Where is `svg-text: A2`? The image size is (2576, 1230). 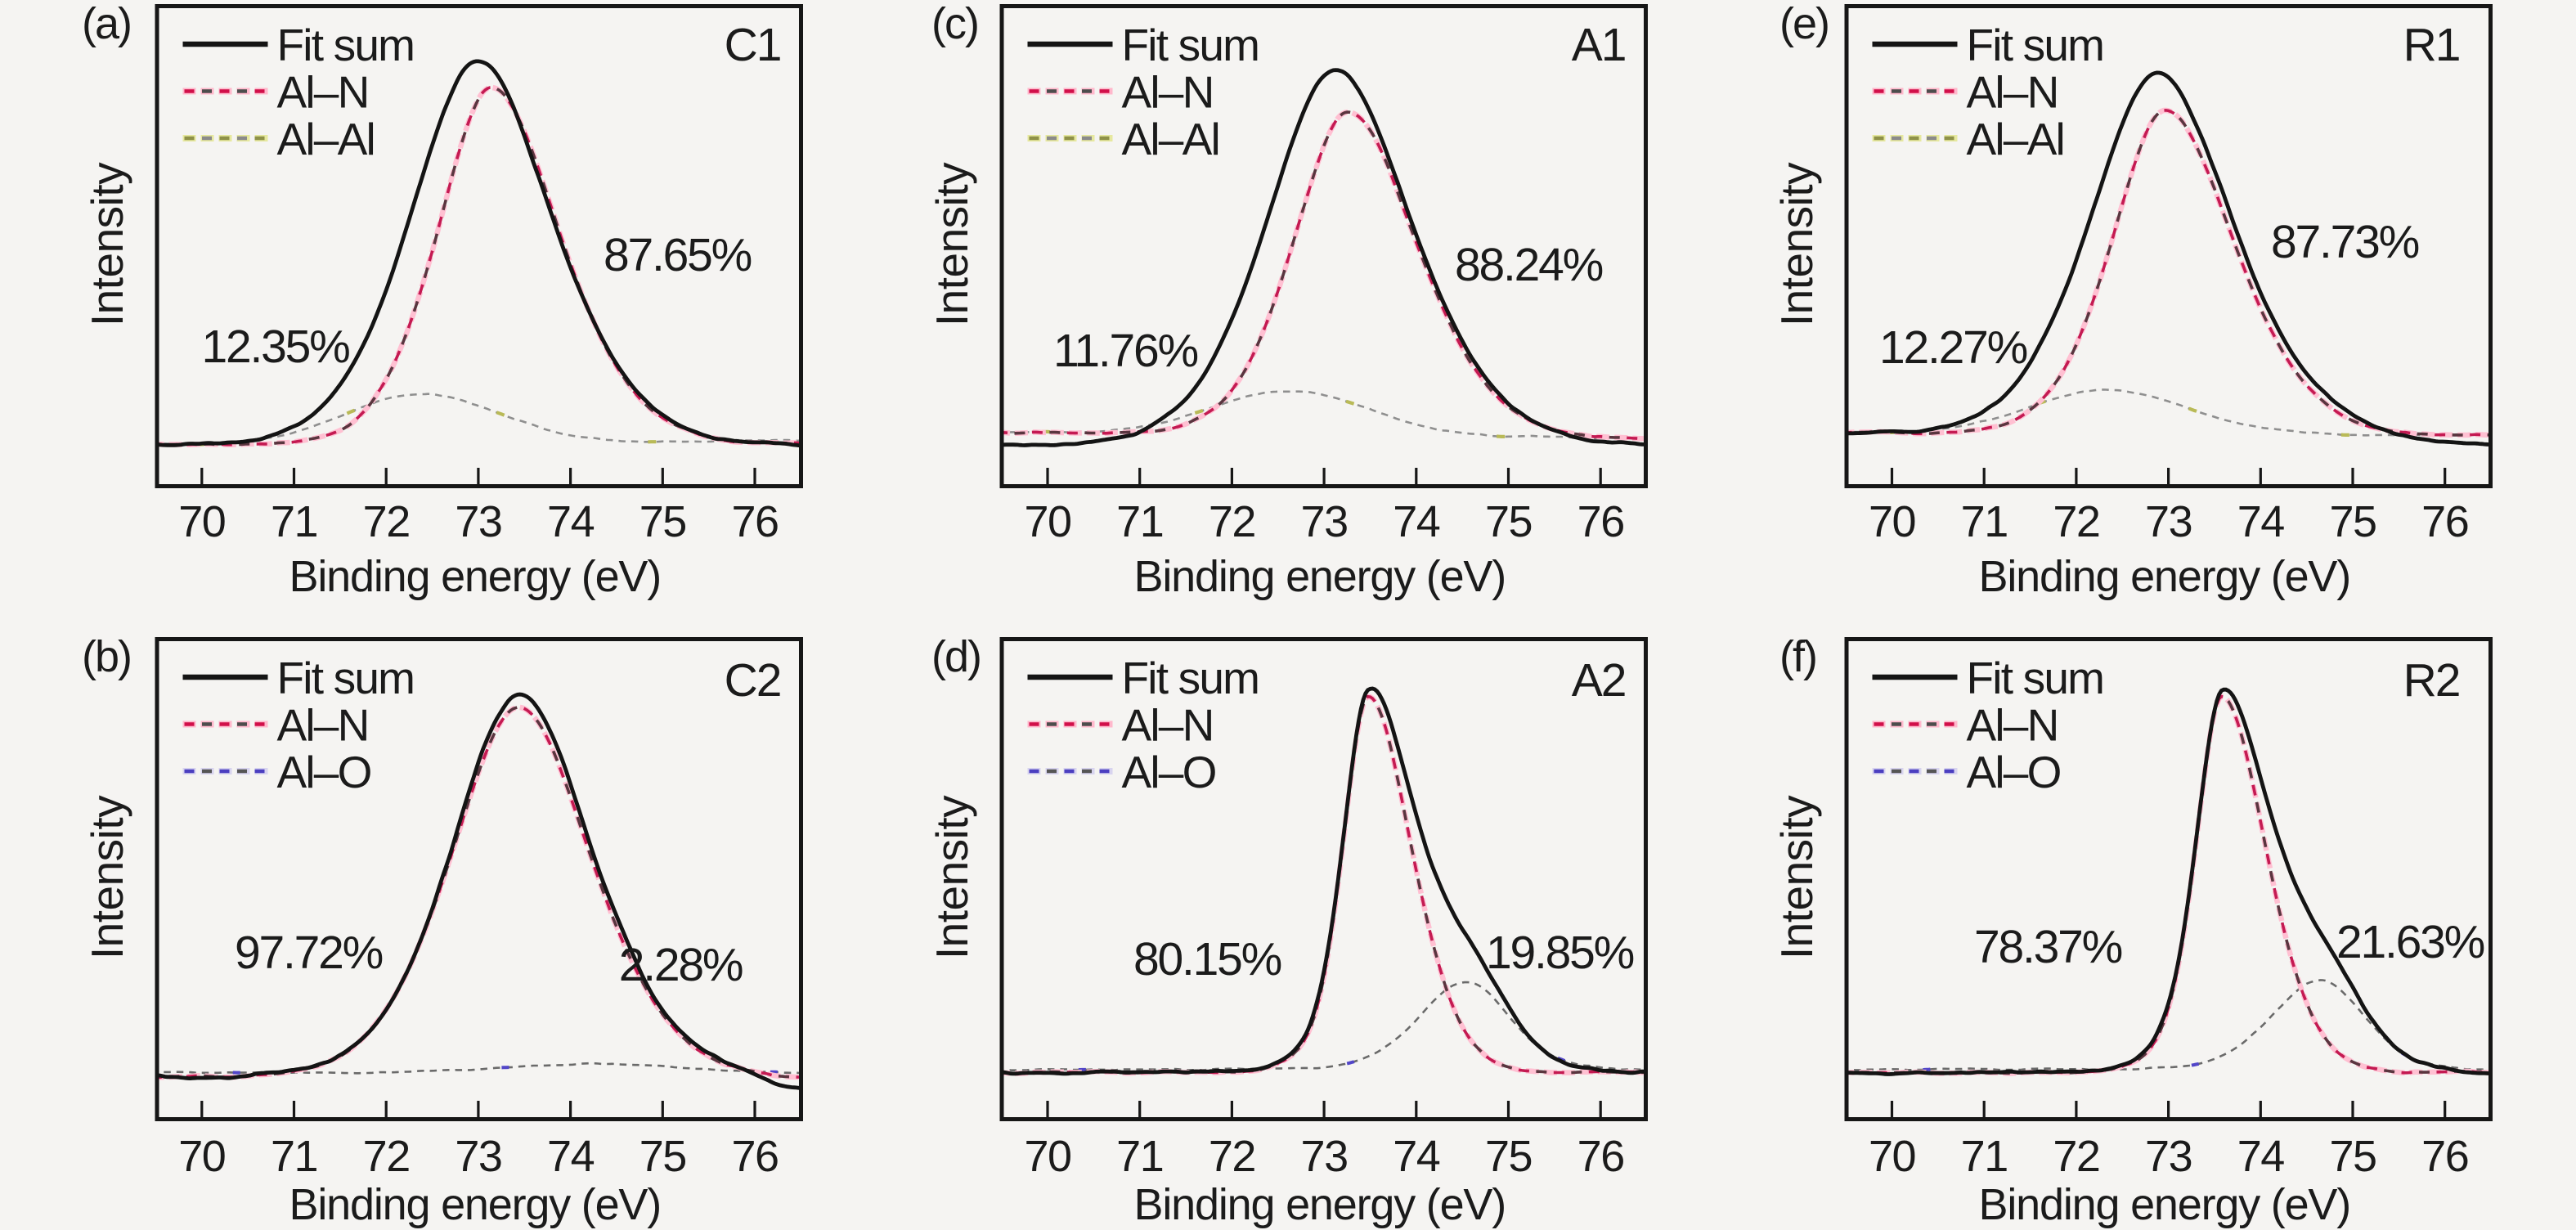
svg-text: A2 is located at coordinates (1599, 680).